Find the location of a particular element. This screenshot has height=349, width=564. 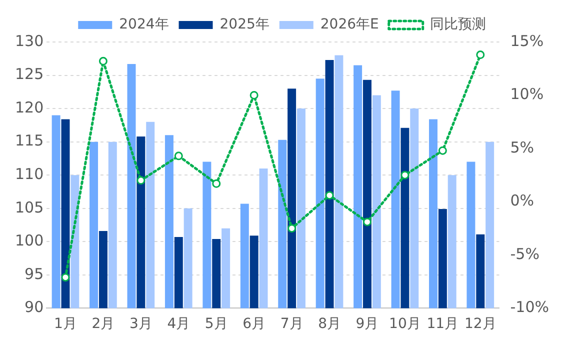

y-tick-label: 100 is located at coordinates (29, 241).